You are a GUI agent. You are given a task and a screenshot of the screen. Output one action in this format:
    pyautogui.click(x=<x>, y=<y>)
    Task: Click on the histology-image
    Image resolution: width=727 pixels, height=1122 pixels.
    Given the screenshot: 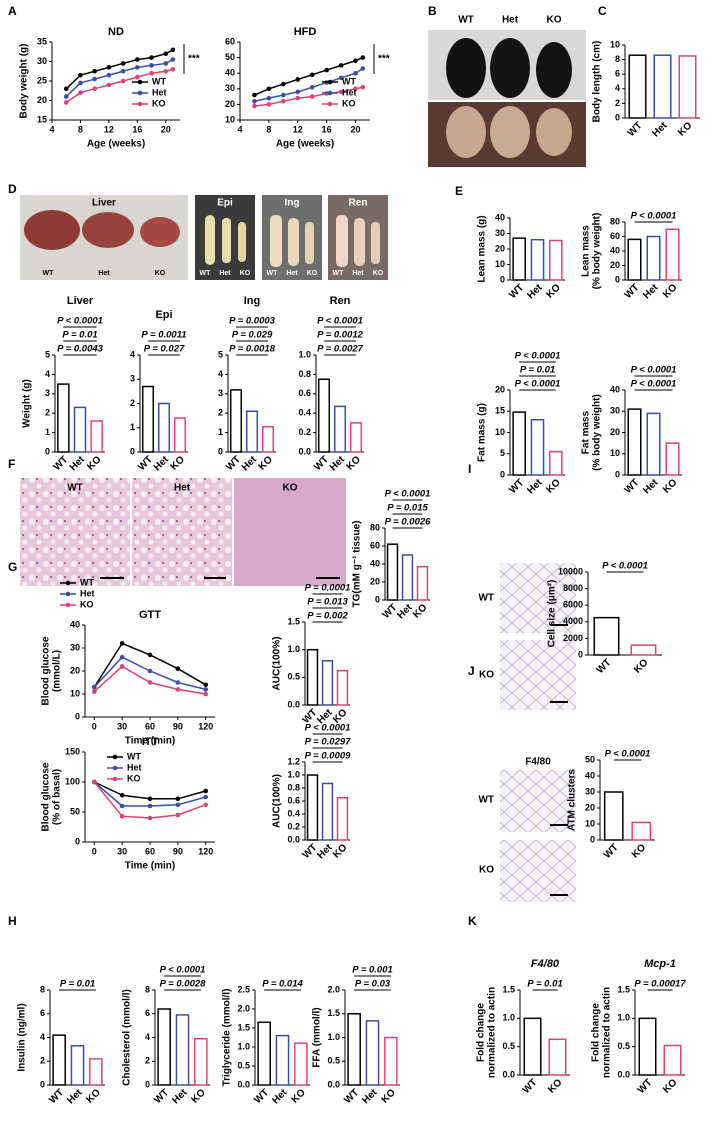 What is the action you would take?
    pyautogui.click(x=183, y=532)
    